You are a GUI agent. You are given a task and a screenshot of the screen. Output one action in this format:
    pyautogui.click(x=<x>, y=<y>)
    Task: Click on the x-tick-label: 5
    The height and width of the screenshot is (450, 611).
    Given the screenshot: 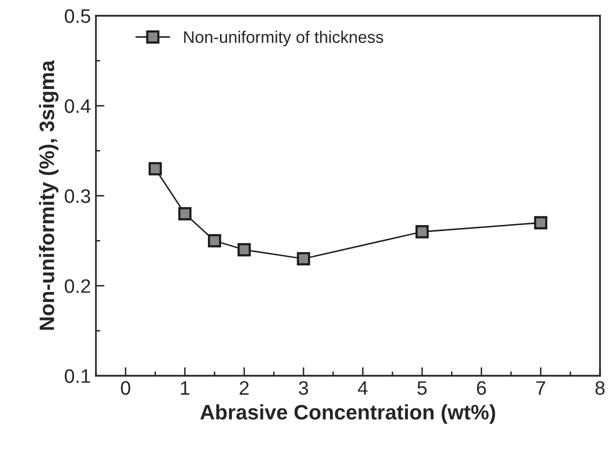 What is the action you would take?
    pyautogui.click(x=422, y=388)
    